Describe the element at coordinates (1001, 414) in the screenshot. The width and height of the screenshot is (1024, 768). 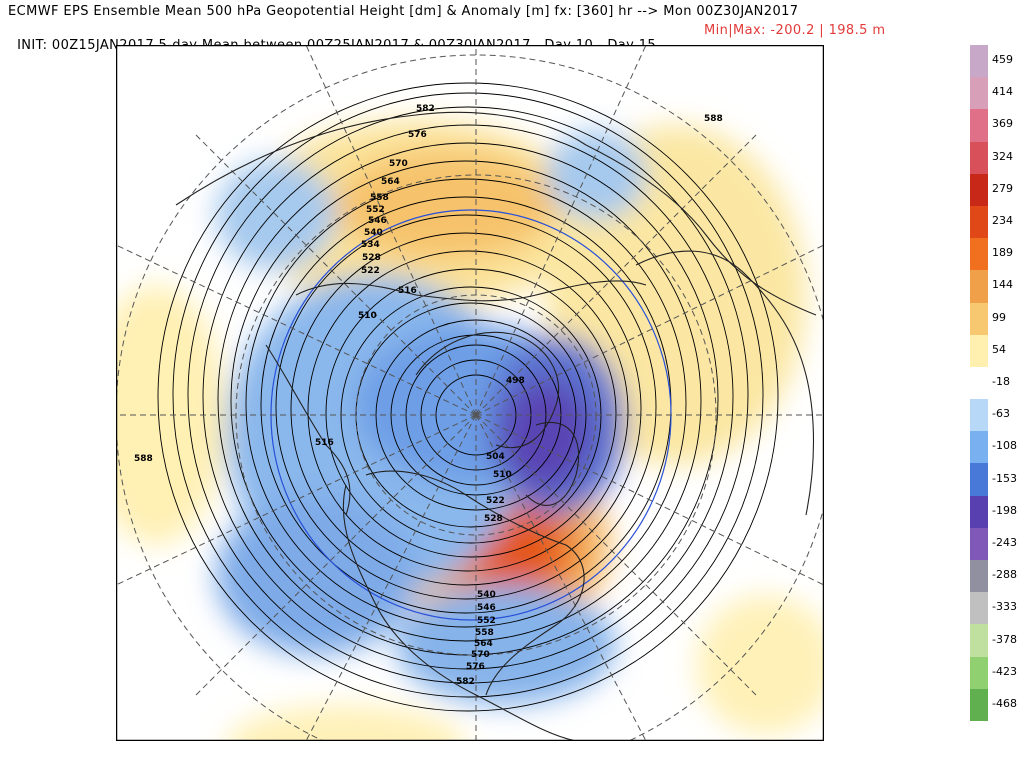
I see `colorbar-tick-label: -63` at that location.